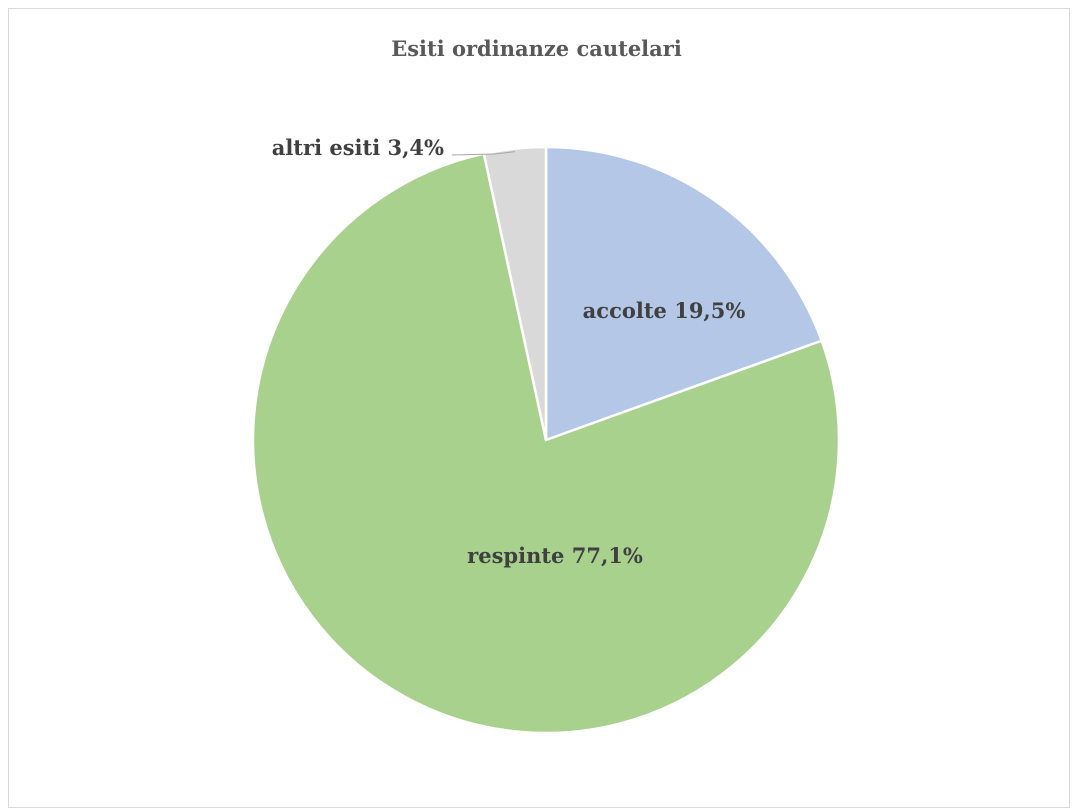 The width and height of the screenshot is (1073, 808). I want to click on data-label-respinte: respinte 77,1%, so click(555, 555).